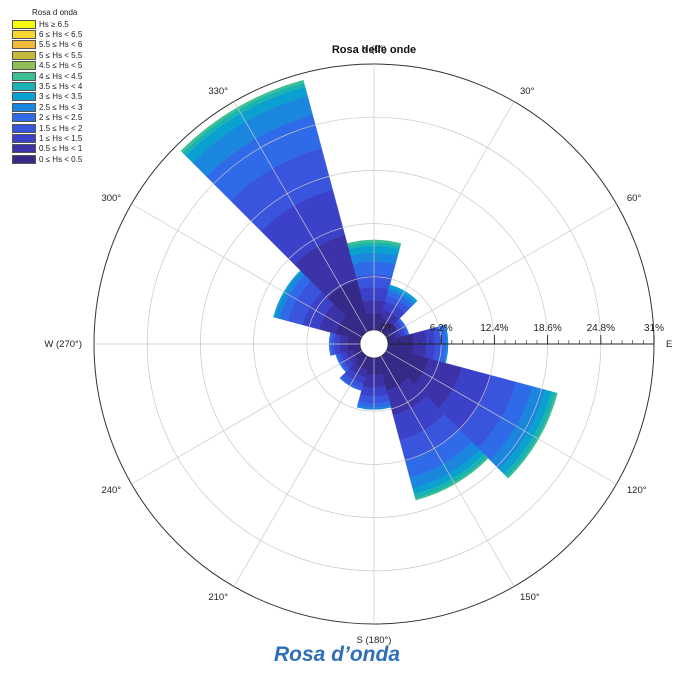 Image resolution: width=674 pixels, height=675 pixels. I want to click on legend-label: 5.5 ≤ Hs < 6, so click(61, 45).